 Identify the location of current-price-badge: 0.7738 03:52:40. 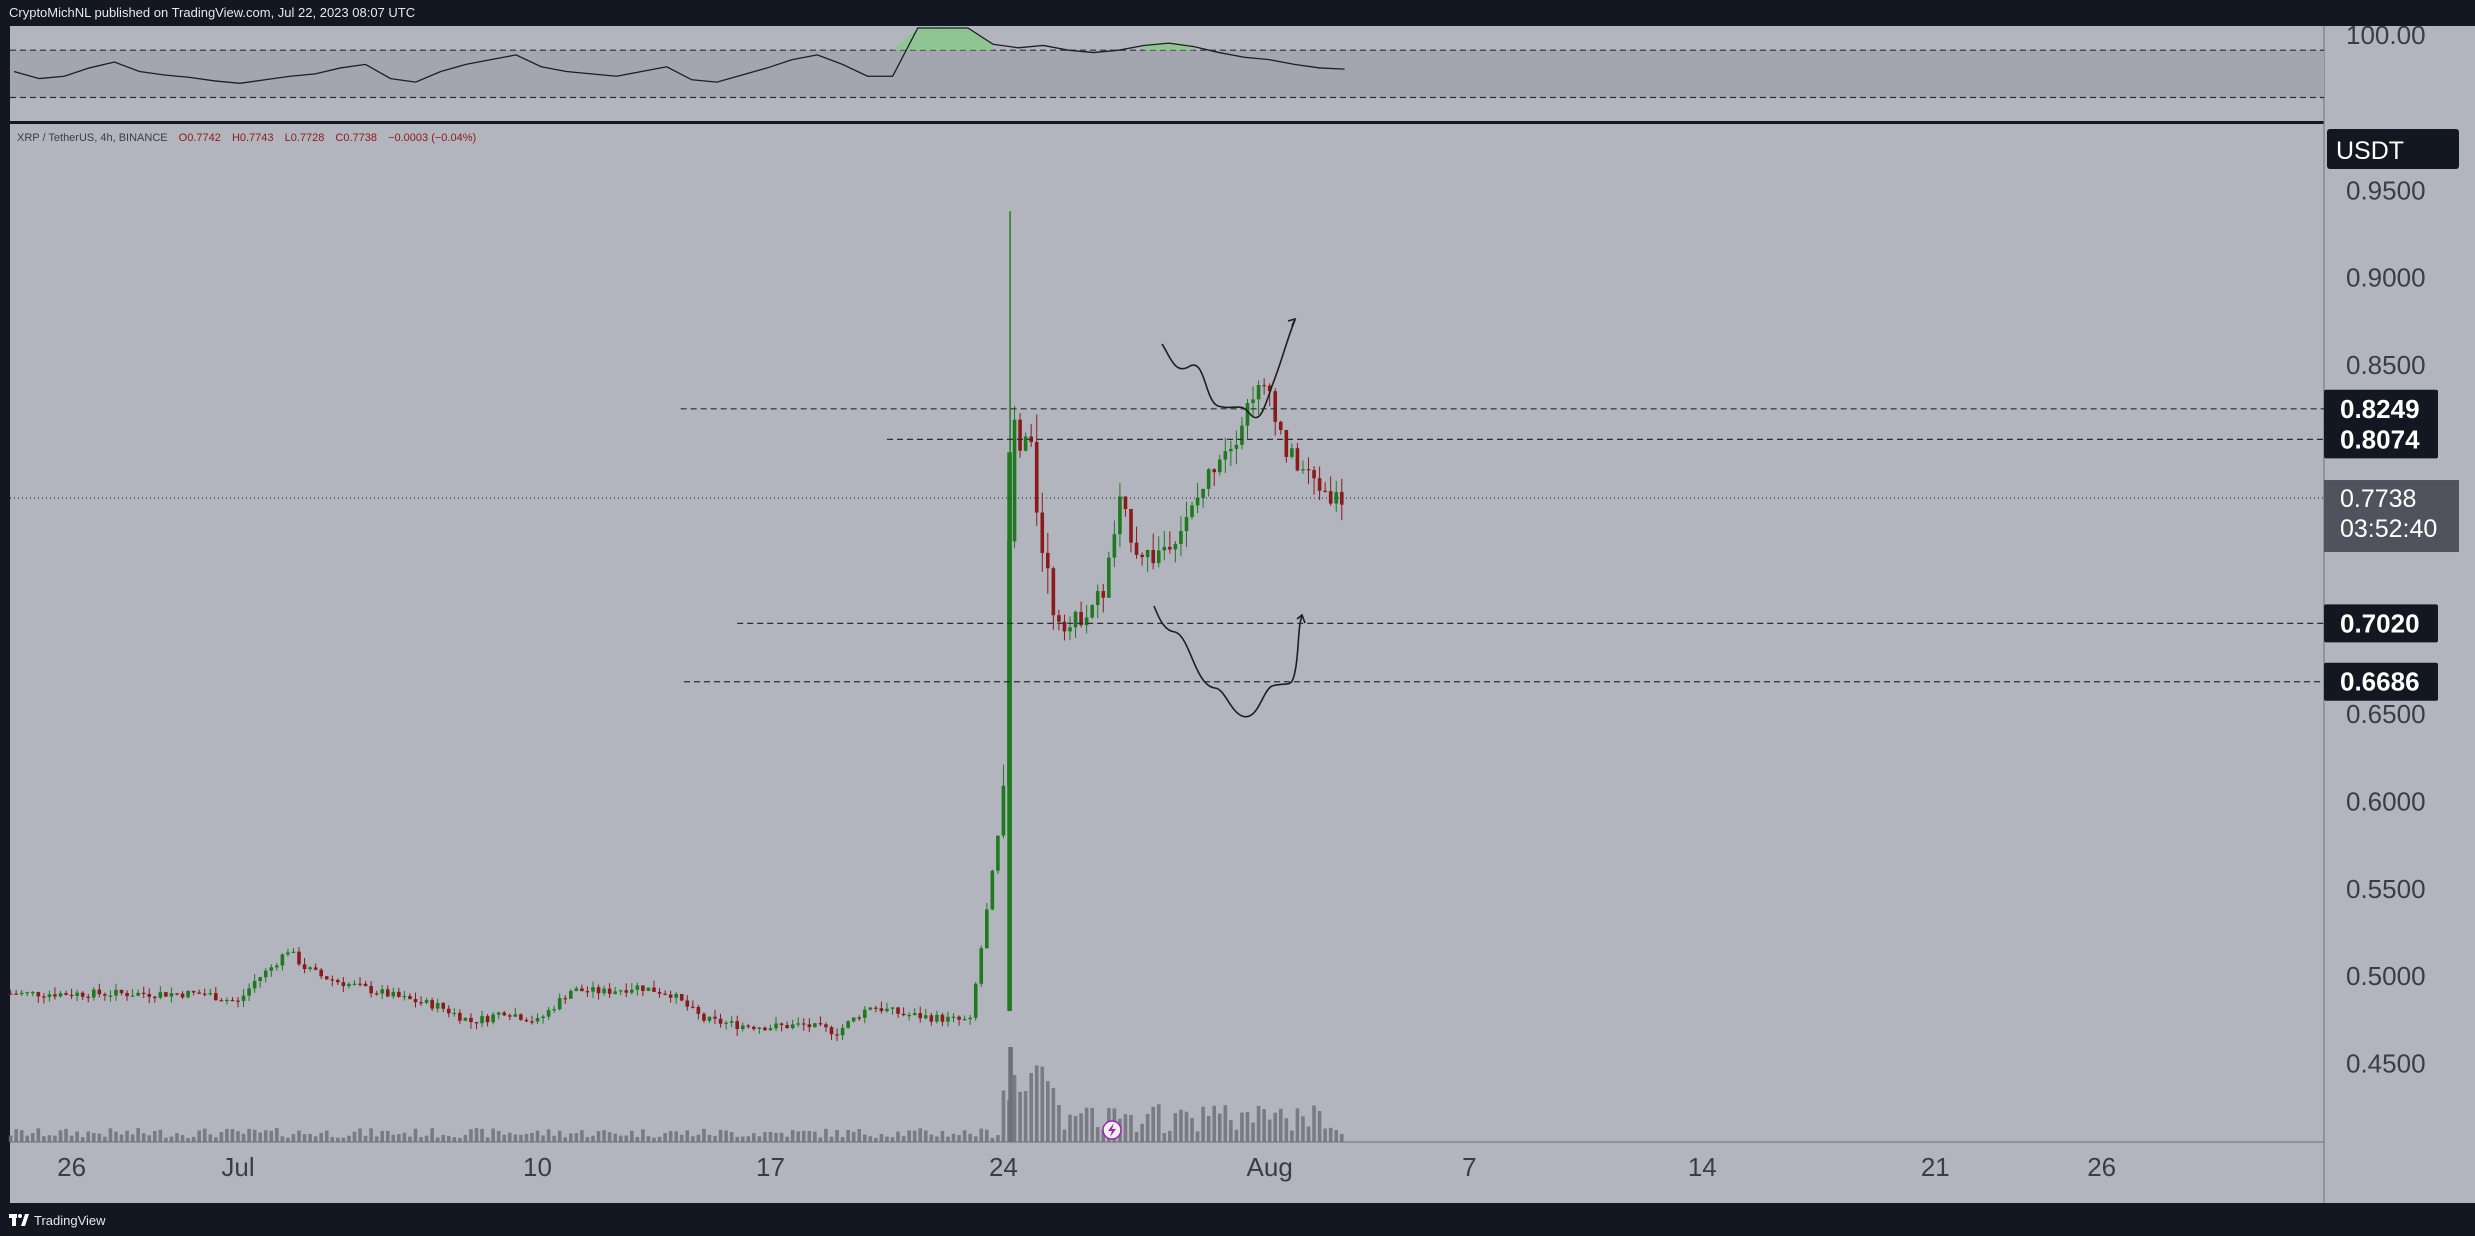
(2391, 516).